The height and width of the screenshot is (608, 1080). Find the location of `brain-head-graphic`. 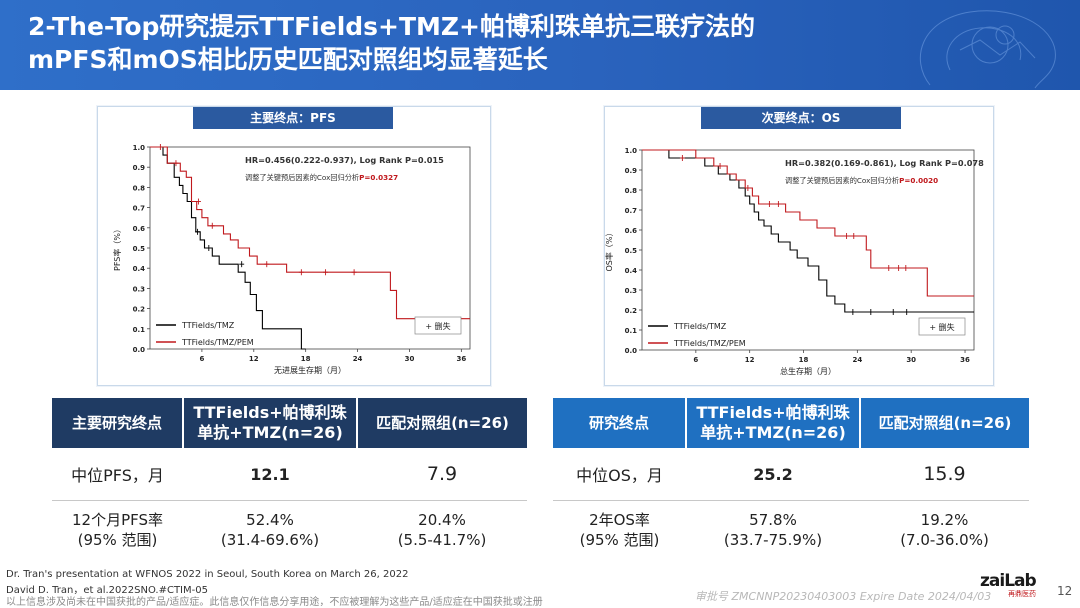

brain-head-graphic is located at coordinates (987, 49).